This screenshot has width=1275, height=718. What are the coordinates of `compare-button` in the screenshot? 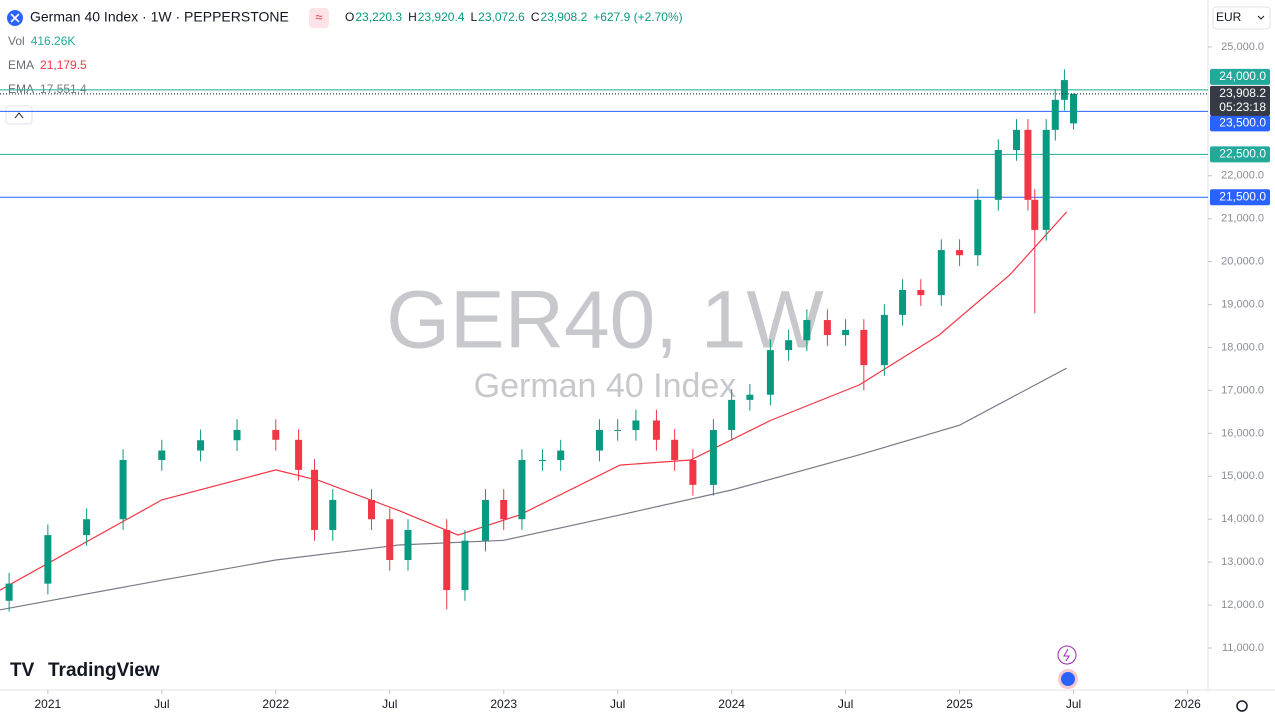 It's located at (319, 18).